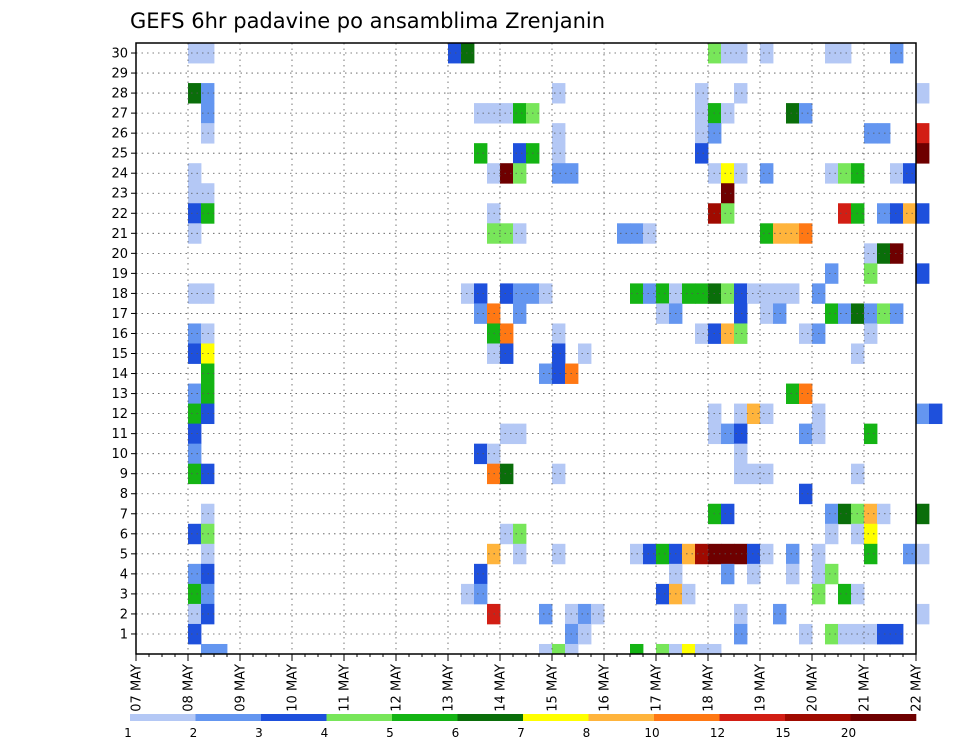  What do you see at coordinates (124, 614) in the screenshot?
I see `y-tick-label: 2` at bounding box center [124, 614].